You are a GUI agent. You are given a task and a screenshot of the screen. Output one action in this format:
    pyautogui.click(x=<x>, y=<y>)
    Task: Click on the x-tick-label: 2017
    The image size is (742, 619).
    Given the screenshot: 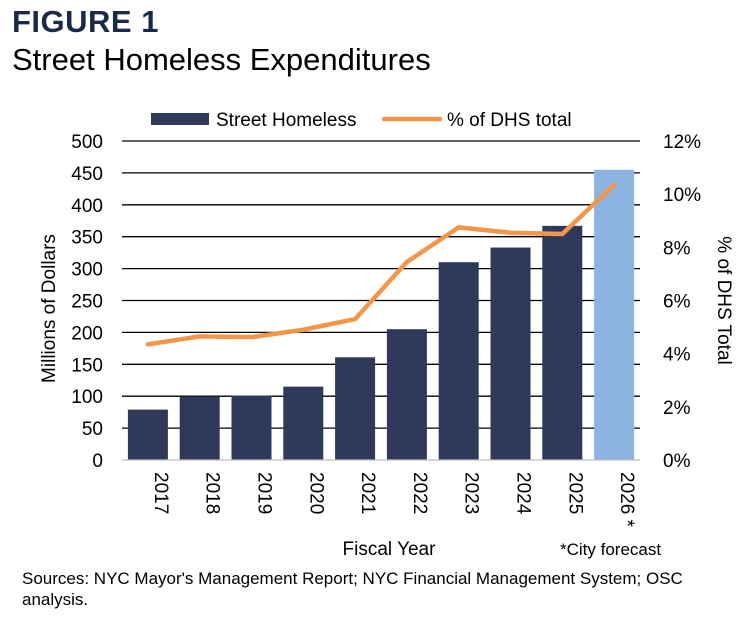 What is the action you would take?
    pyautogui.click(x=160, y=493)
    